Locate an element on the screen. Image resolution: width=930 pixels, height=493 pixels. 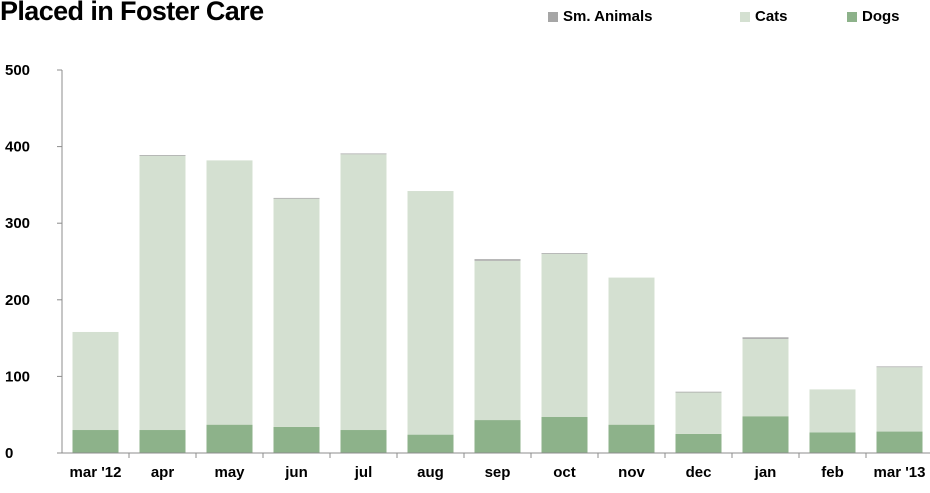
legend-label: Dogs is located at coordinates (881, 16).